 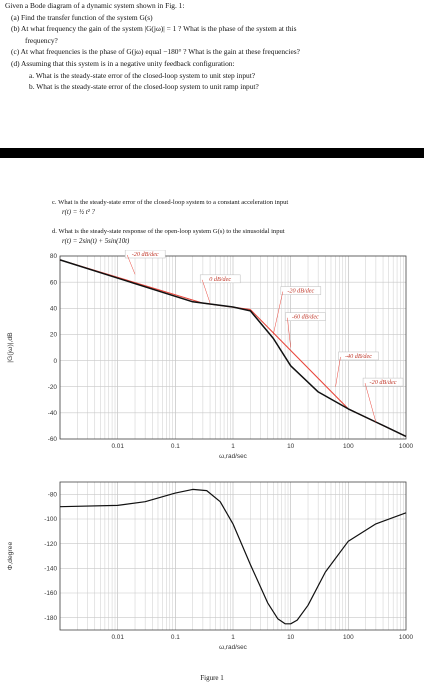 I want to click on y-tick-label: 60, so click(x=54, y=282).